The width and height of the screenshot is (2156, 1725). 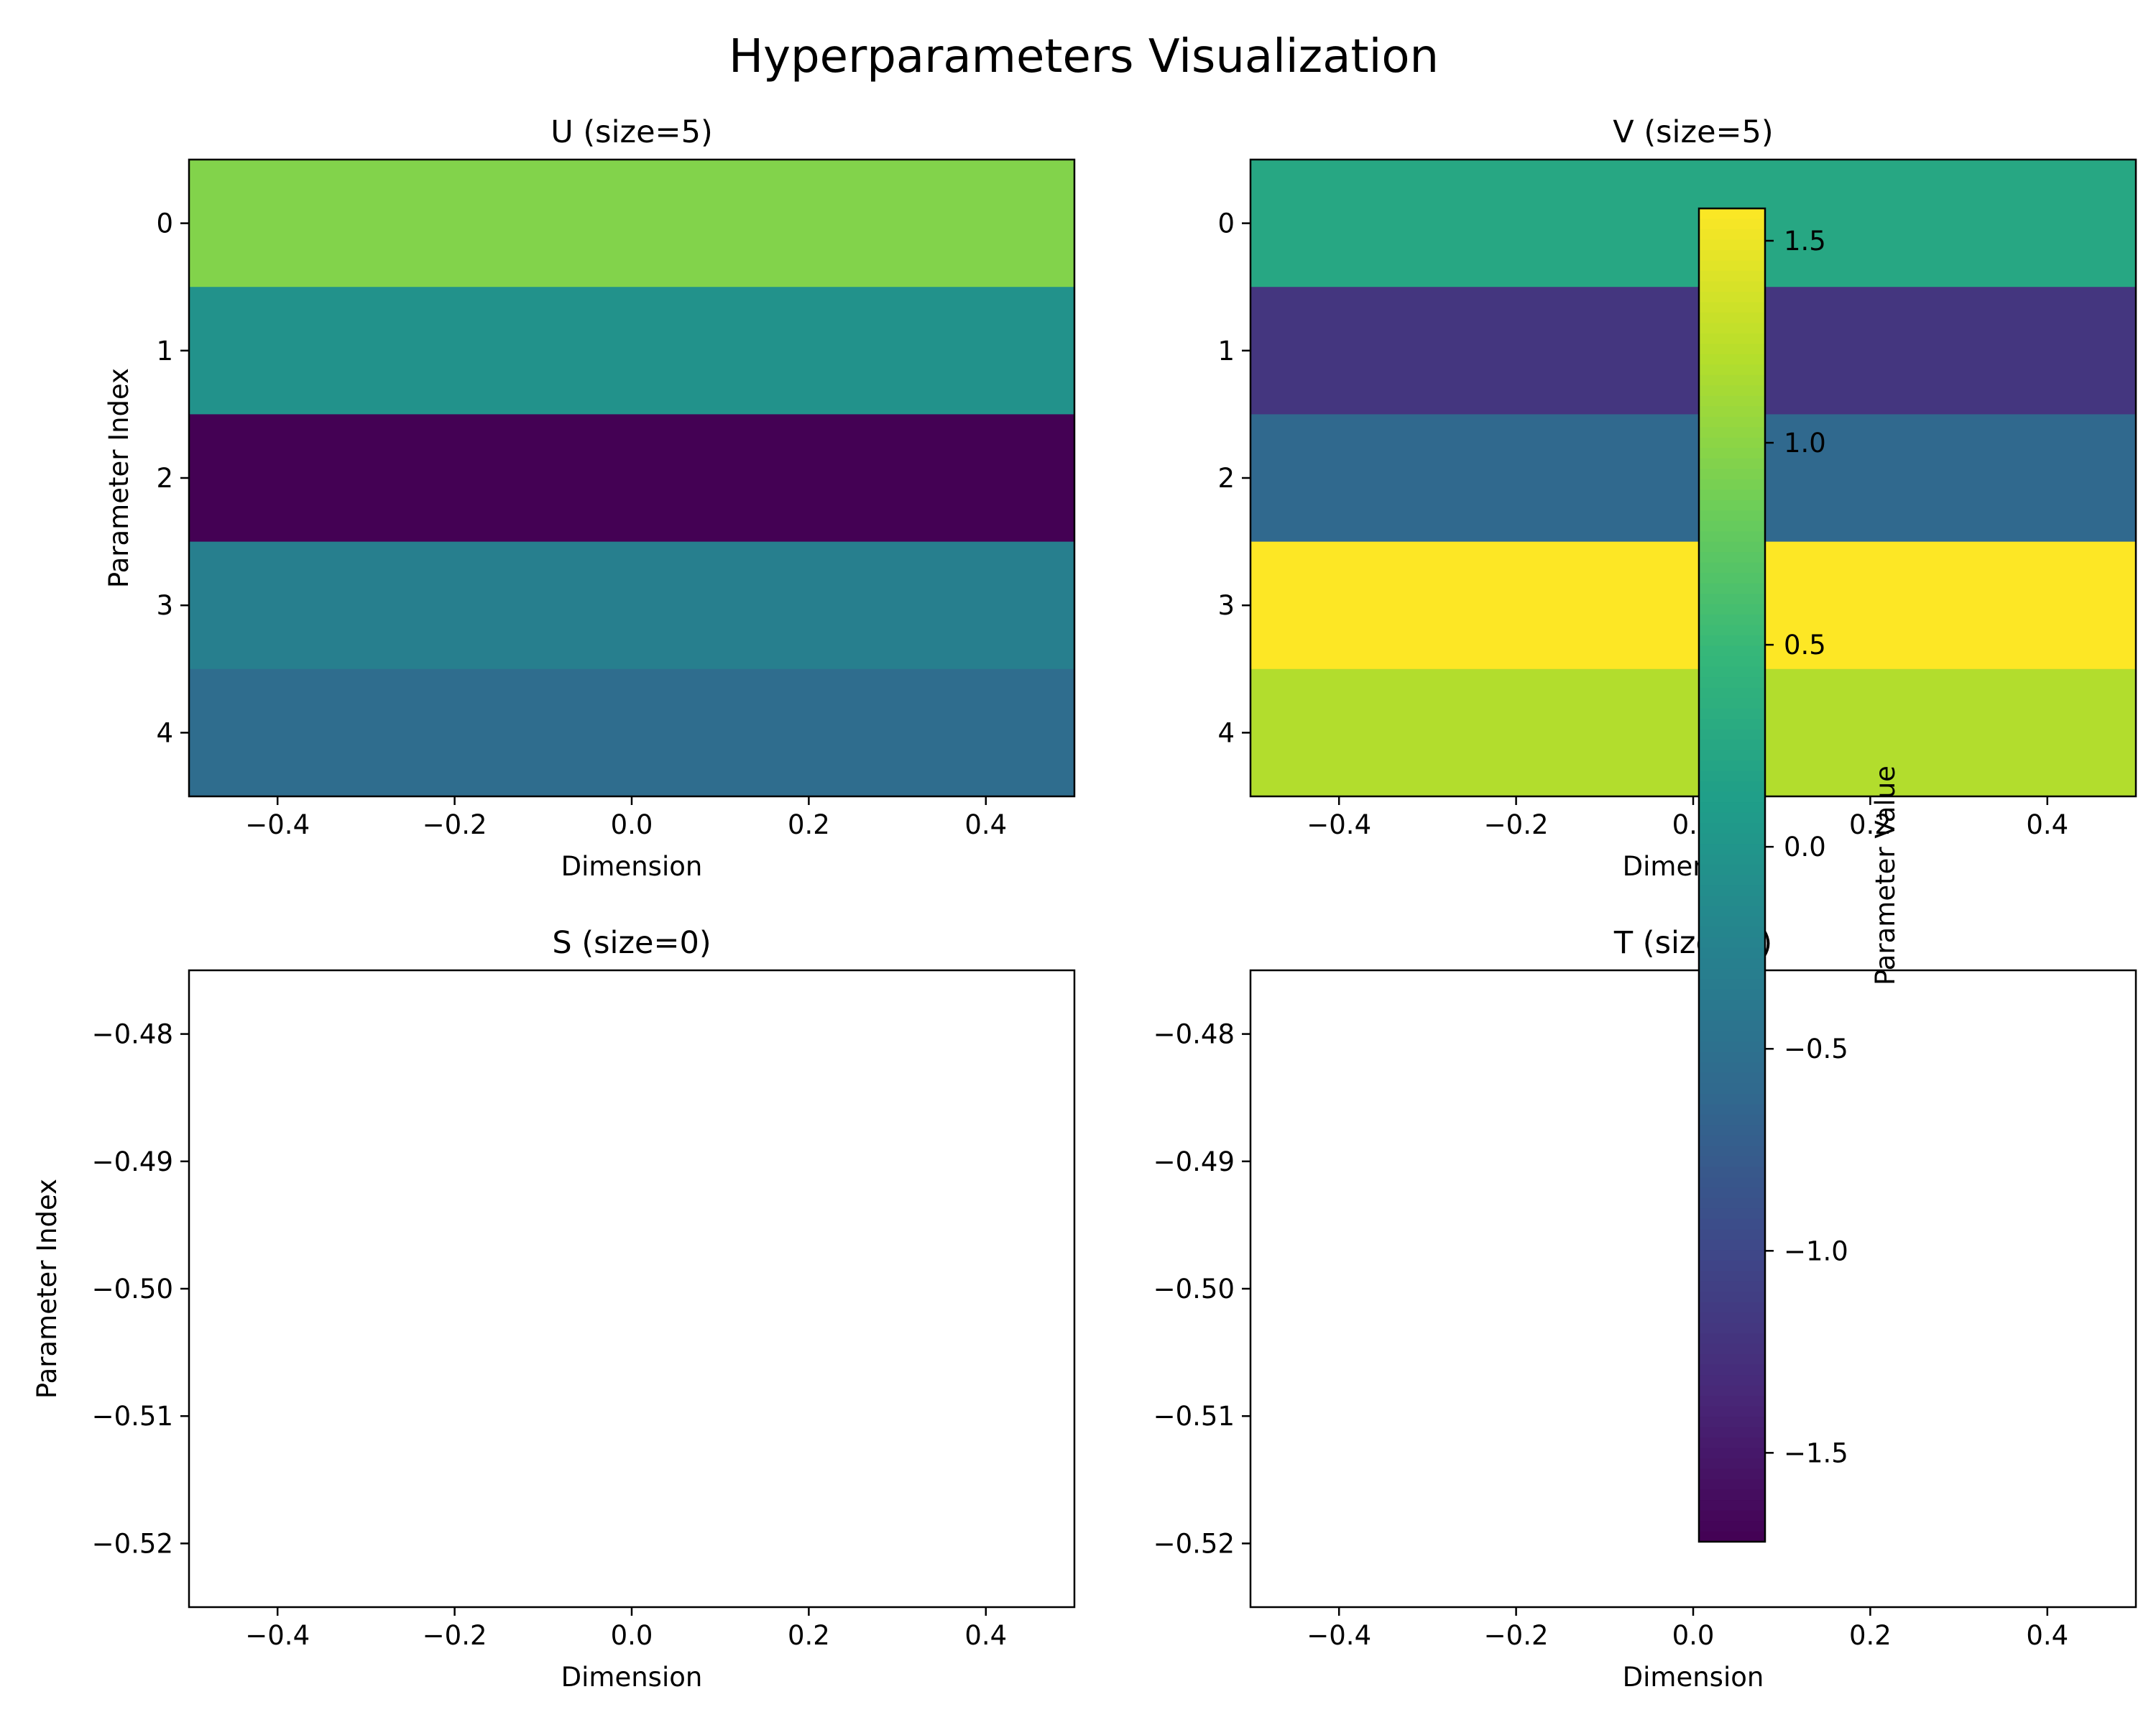 I want to click on y-tick-label: −0.51, so click(x=132, y=1416).